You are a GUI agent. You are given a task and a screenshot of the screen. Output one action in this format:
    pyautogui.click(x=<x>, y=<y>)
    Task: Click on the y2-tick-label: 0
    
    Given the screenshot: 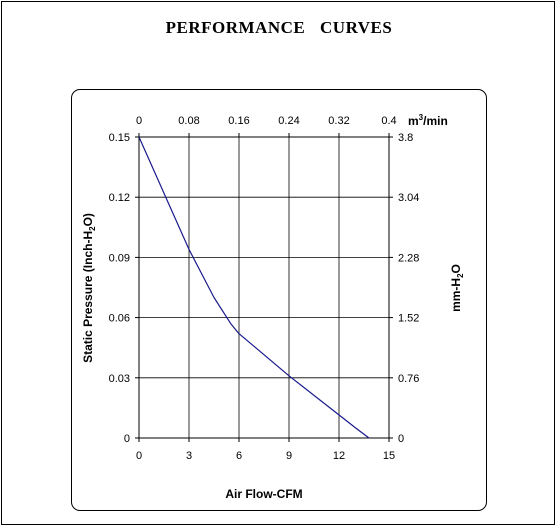 What is the action you would take?
    pyautogui.click(x=401, y=439)
    